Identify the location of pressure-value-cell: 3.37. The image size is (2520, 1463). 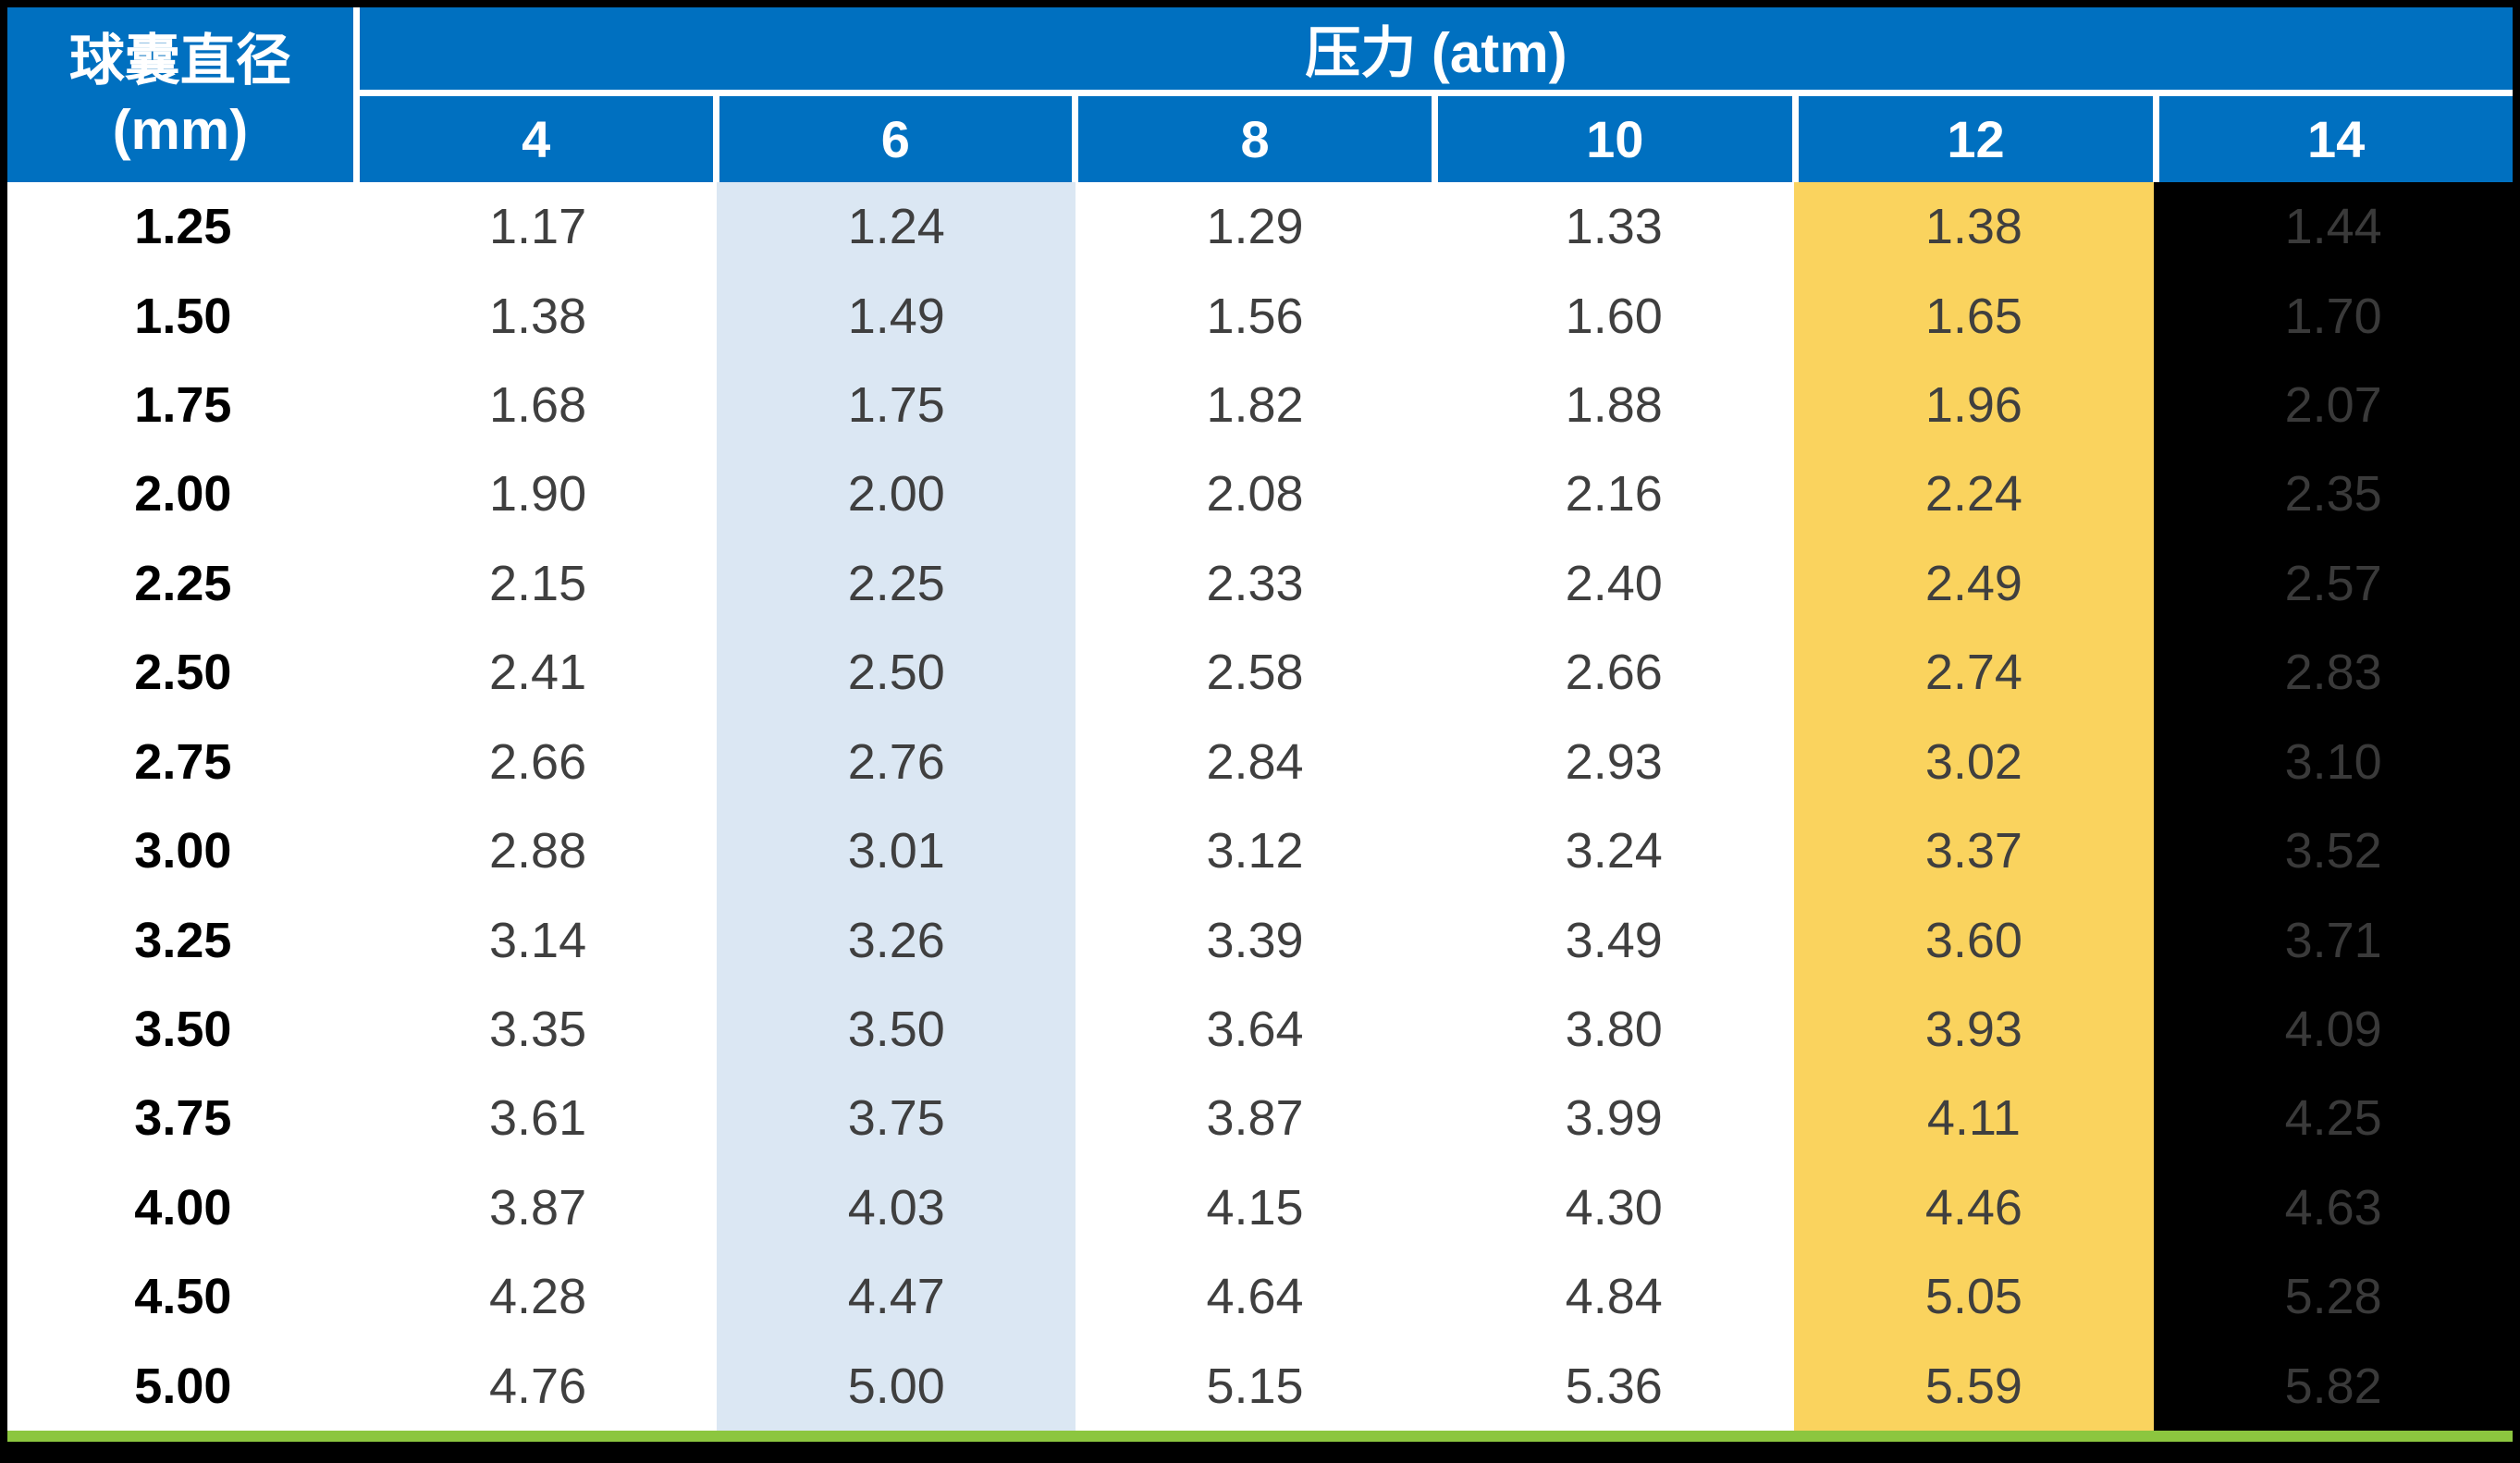
(1974, 851).